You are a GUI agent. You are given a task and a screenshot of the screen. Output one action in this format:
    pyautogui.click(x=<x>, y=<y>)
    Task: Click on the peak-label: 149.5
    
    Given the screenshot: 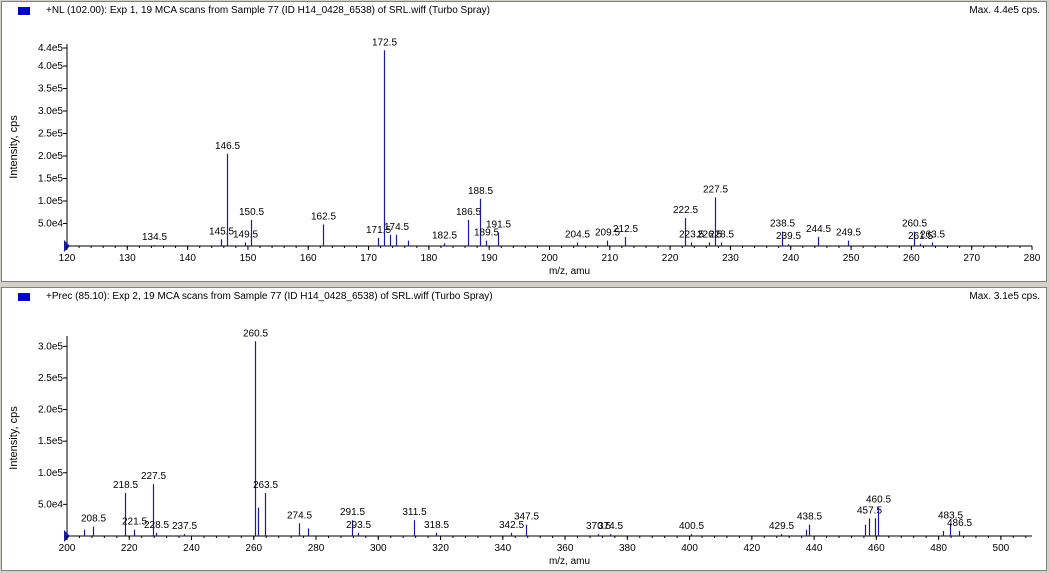 What is the action you would take?
    pyautogui.click(x=245, y=234)
    